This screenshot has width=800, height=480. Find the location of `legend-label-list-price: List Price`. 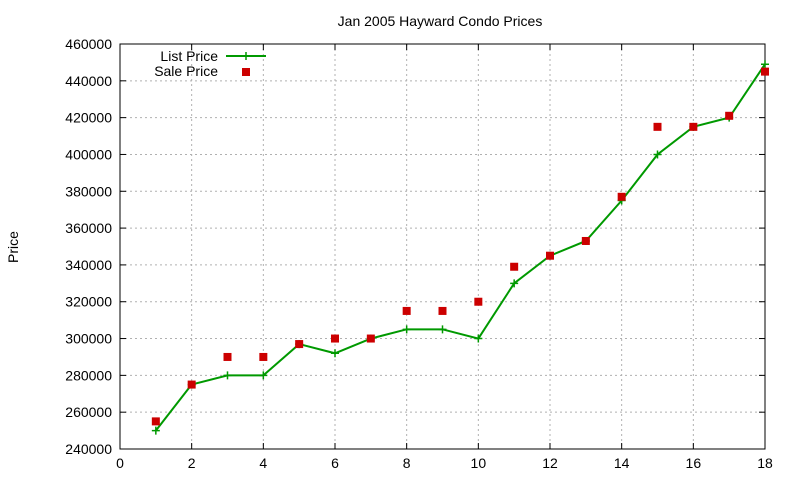

legend-label-list-price: List Price is located at coordinates (189, 56).